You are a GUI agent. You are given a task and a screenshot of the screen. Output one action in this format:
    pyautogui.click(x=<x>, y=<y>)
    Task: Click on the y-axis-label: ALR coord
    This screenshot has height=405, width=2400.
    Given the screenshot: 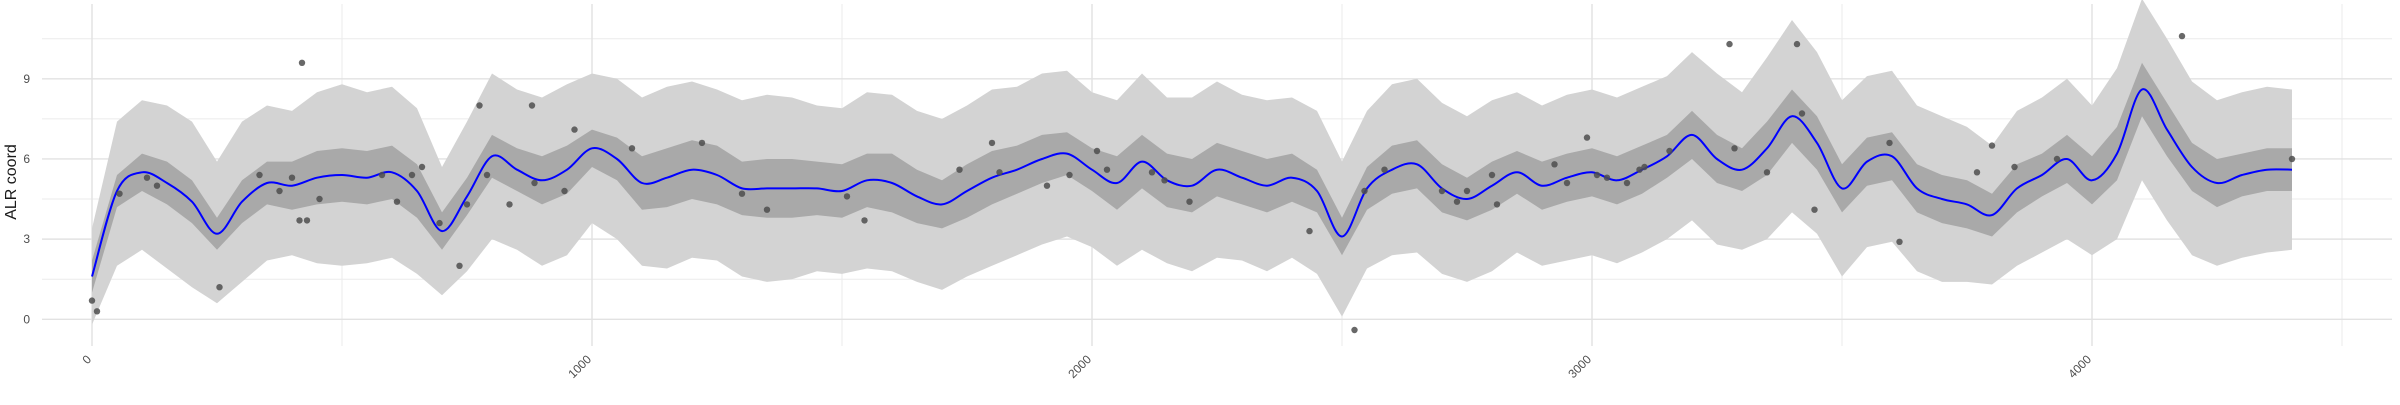 What is the action you would take?
    pyautogui.click(x=11, y=182)
    